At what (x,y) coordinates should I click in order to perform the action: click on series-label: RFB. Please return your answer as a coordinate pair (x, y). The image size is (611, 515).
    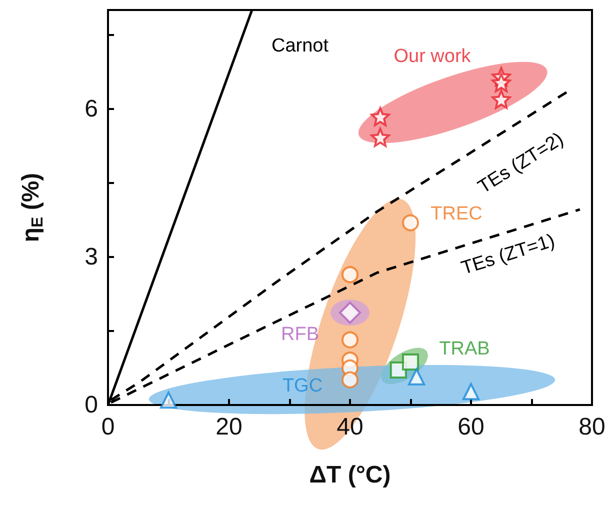
    Looking at the image, I should click on (300, 335).